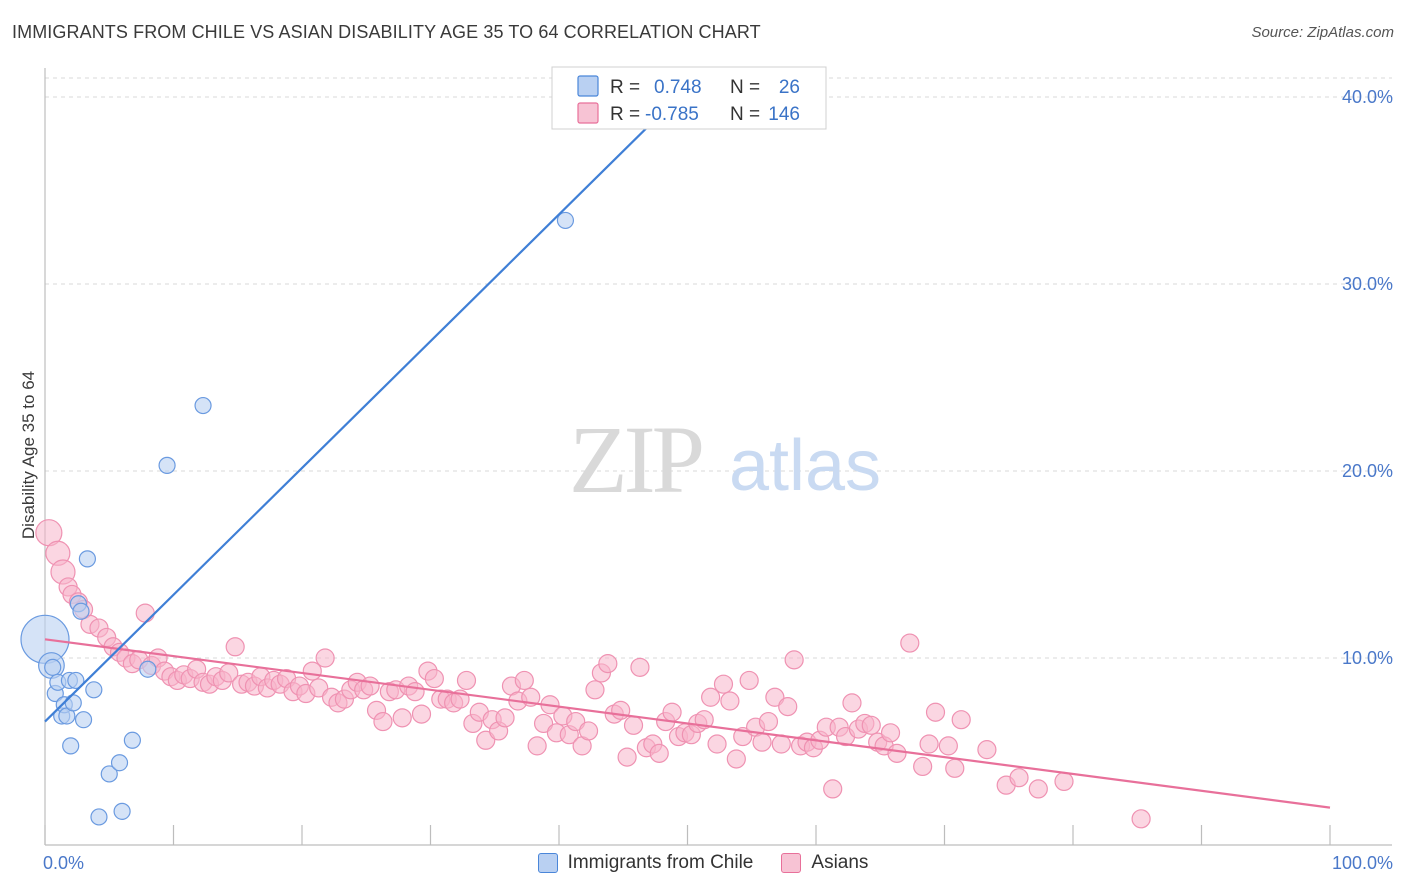 The height and width of the screenshot is (892, 1406). What do you see at coordinates (678, 87) in the screenshot?
I see `legend-r-value-blue: 0.748` at bounding box center [678, 87].